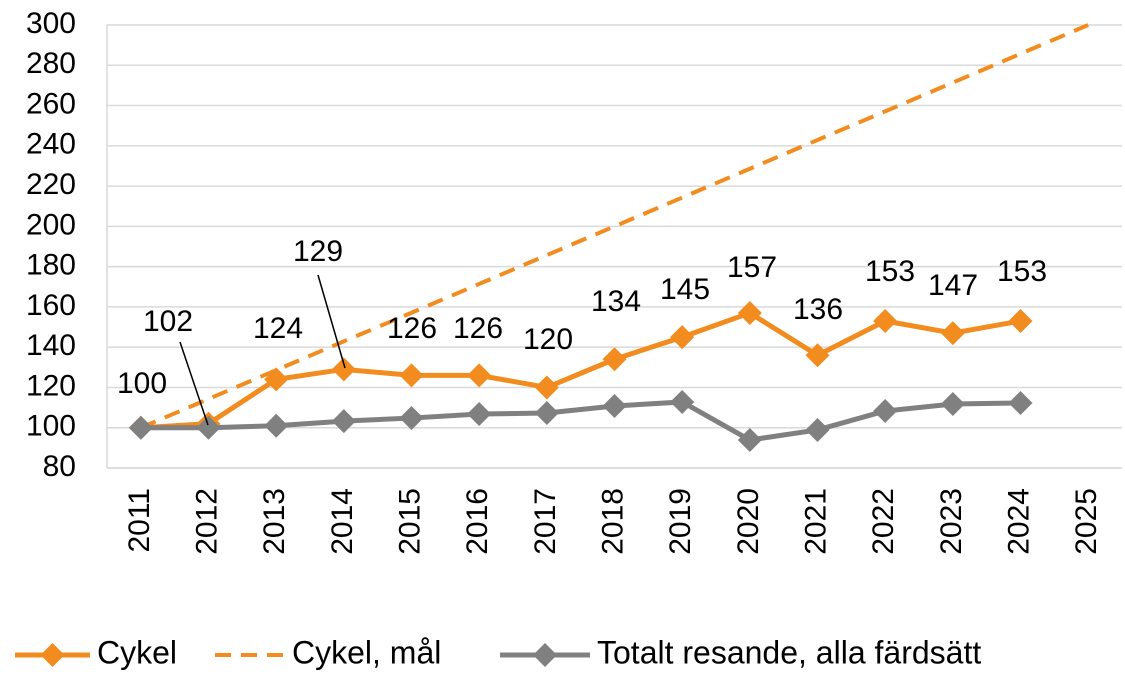  Describe the element at coordinates (548, 339) in the screenshot. I see `data-label: 120` at that location.